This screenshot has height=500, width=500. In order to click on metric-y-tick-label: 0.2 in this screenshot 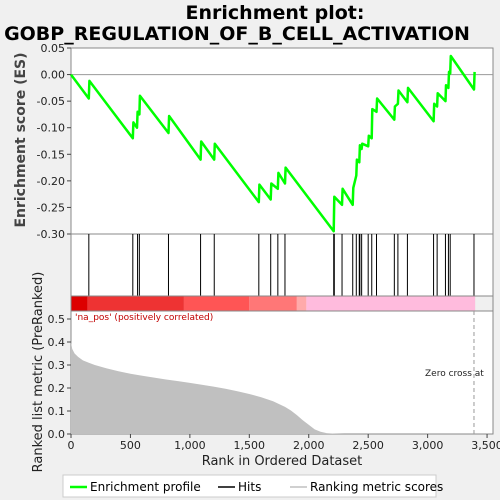, I will do `click(57, 388)`.